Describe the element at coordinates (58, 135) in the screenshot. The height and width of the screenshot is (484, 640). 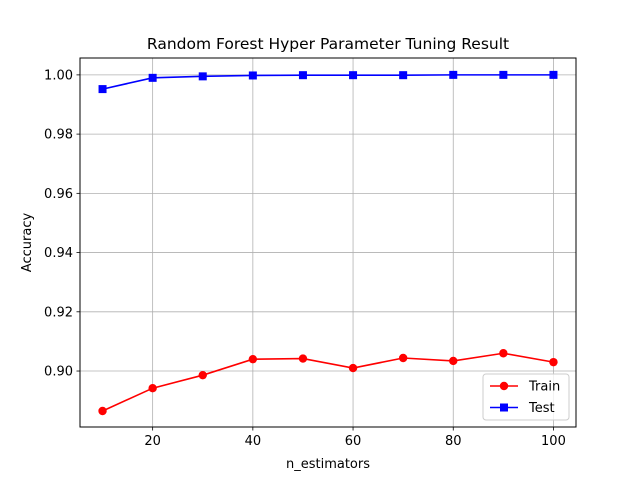
I see `y-tick-label: 0.98` at that location.